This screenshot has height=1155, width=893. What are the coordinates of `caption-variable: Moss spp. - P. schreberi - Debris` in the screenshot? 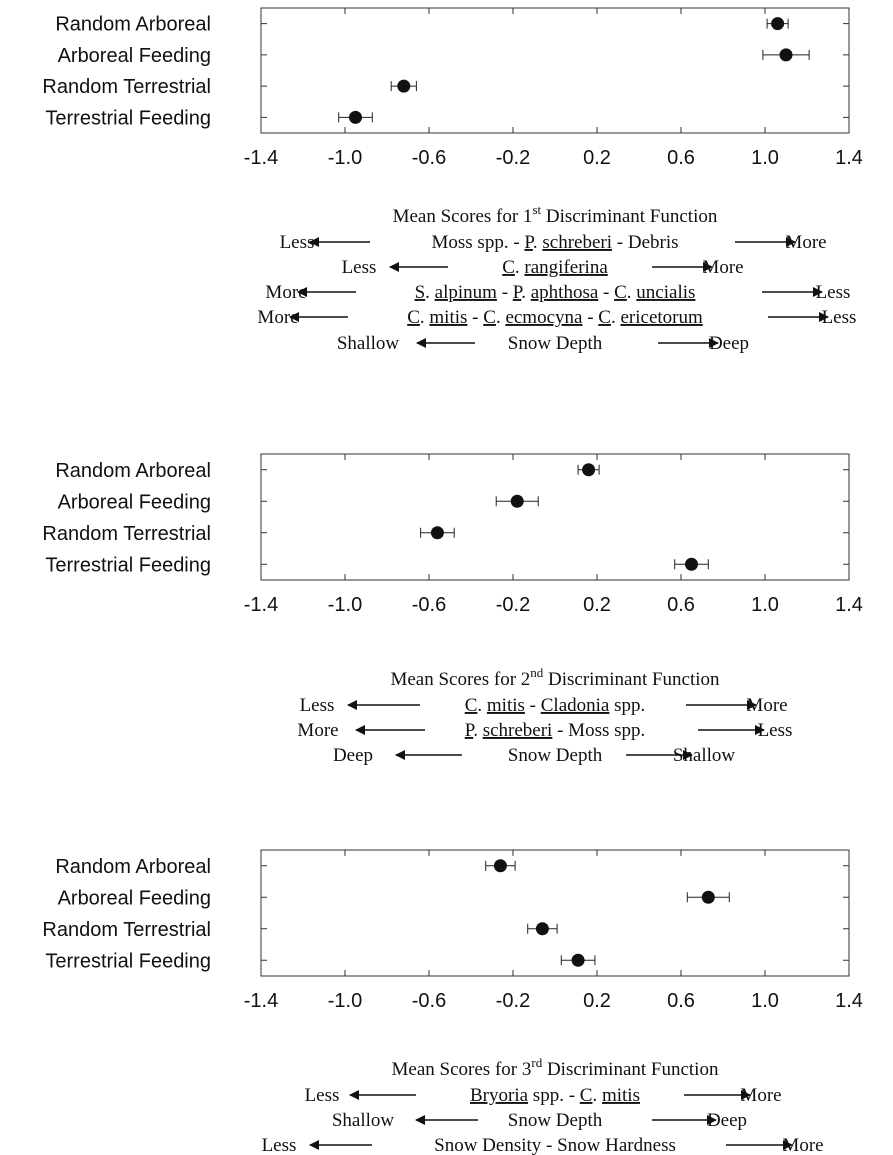 It's located at (554, 242).